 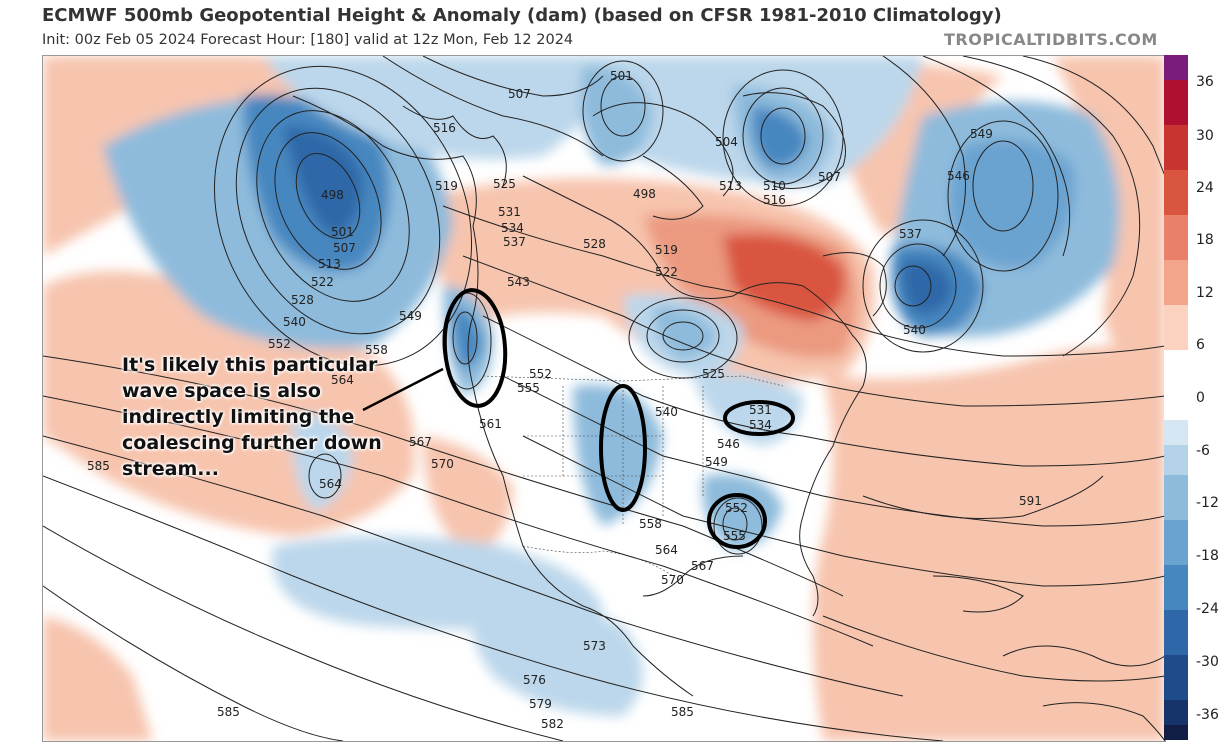 What do you see at coordinates (221, 391) in the screenshot?
I see `annotation-line: wave space is also` at bounding box center [221, 391].